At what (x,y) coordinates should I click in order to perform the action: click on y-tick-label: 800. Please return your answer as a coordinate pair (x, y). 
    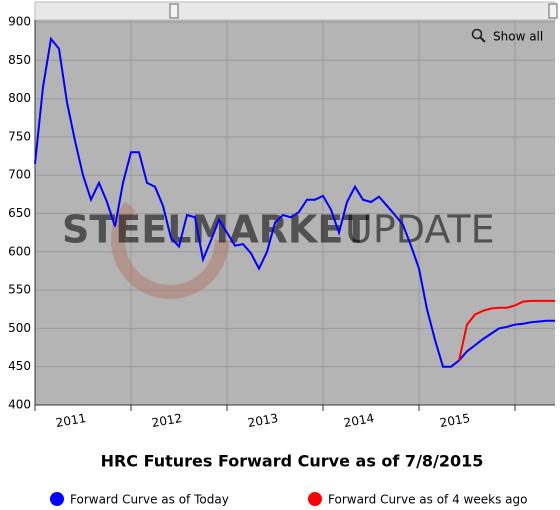
    Looking at the image, I should click on (19, 98).